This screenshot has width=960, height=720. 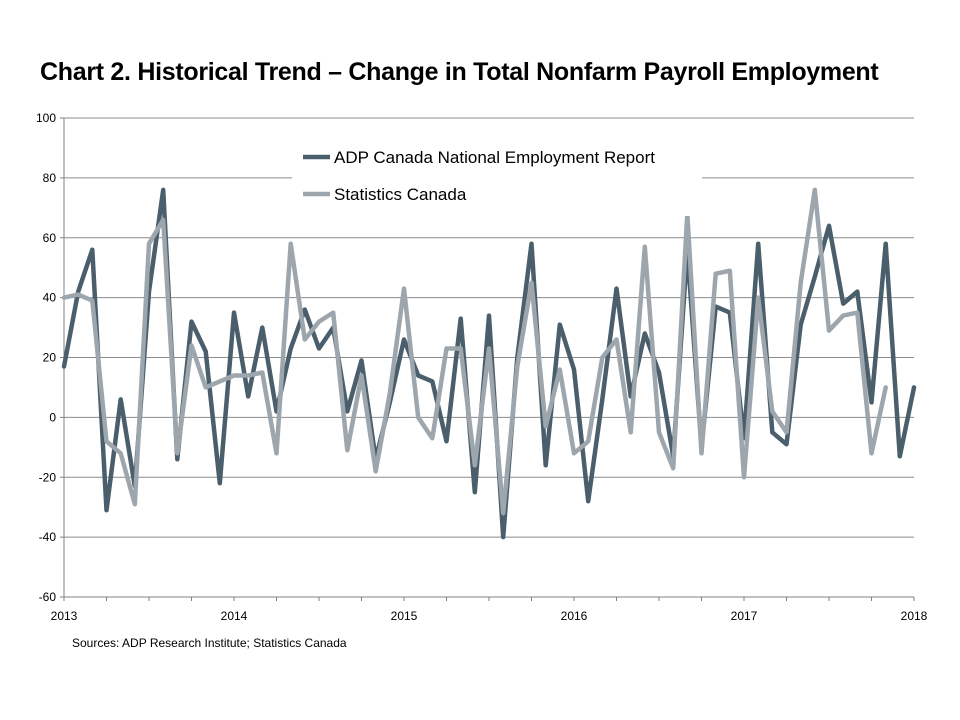 What do you see at coordinates (914, 616) in the screenshot?
I see `x-tick-label: 2018` at bounding box center [914, 616].